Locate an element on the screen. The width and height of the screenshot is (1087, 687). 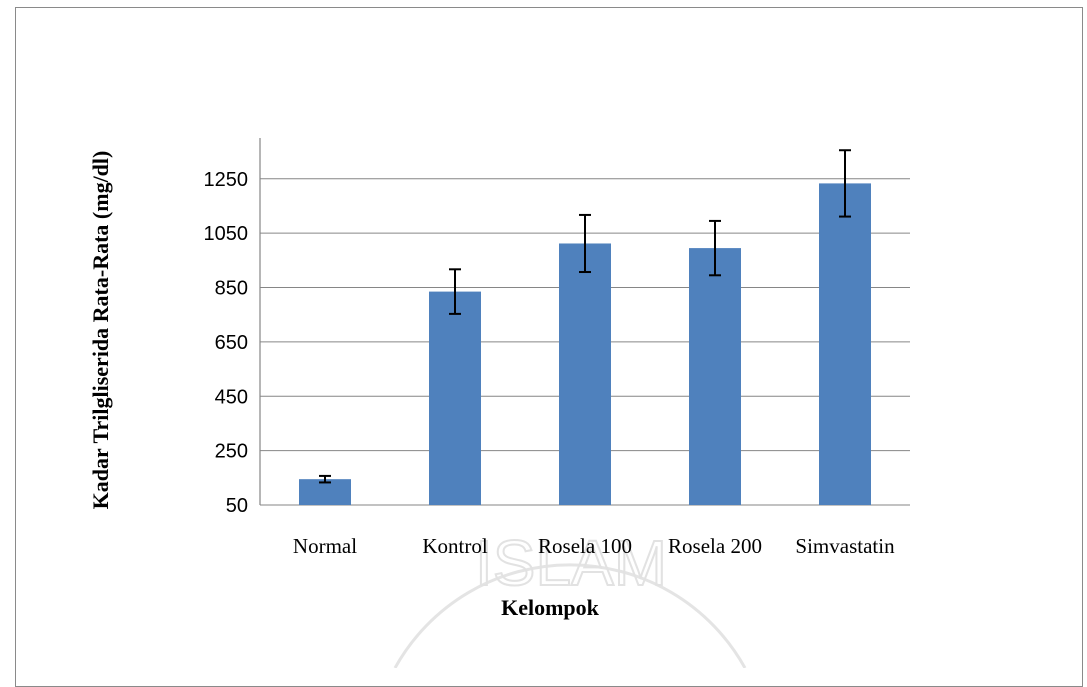
x-axis-title: Kelompok is located at coordinates (550, 607).